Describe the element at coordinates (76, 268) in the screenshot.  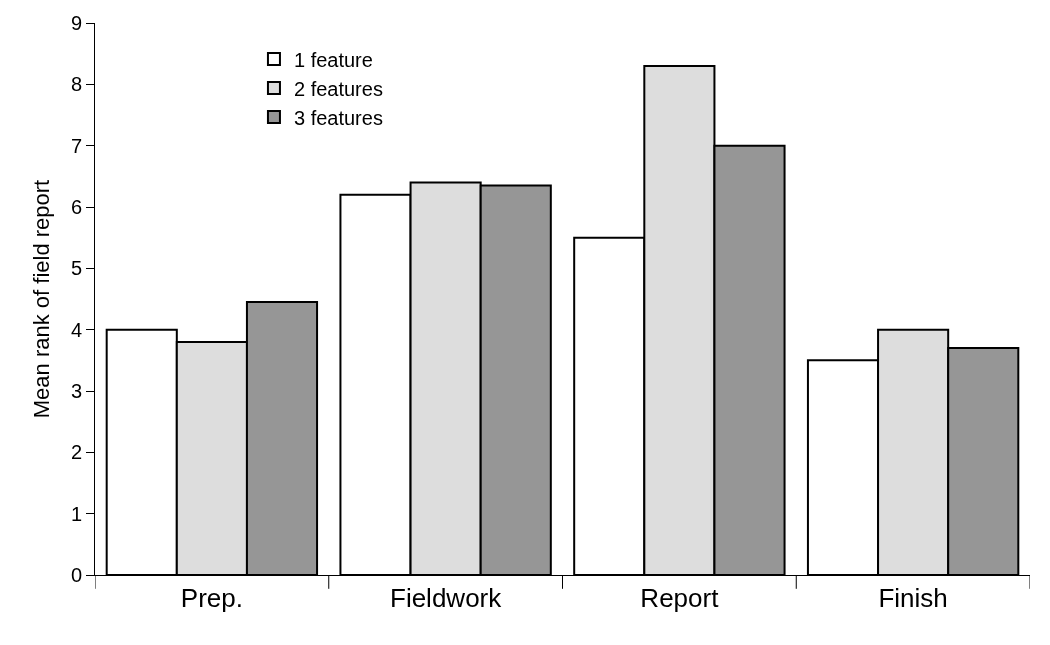
I see `y-tick-label: 5` at that location.